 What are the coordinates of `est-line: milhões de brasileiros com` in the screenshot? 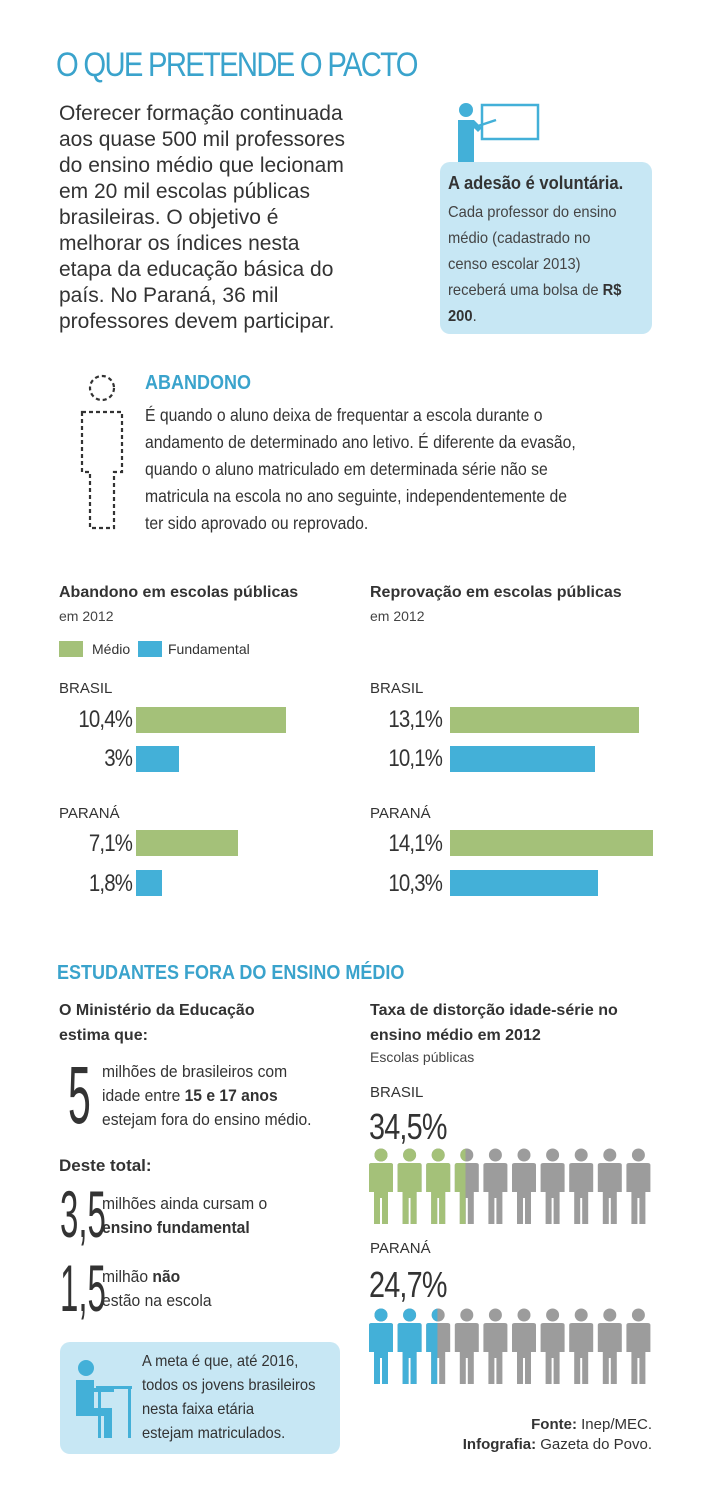 It's located at (195, 1071).